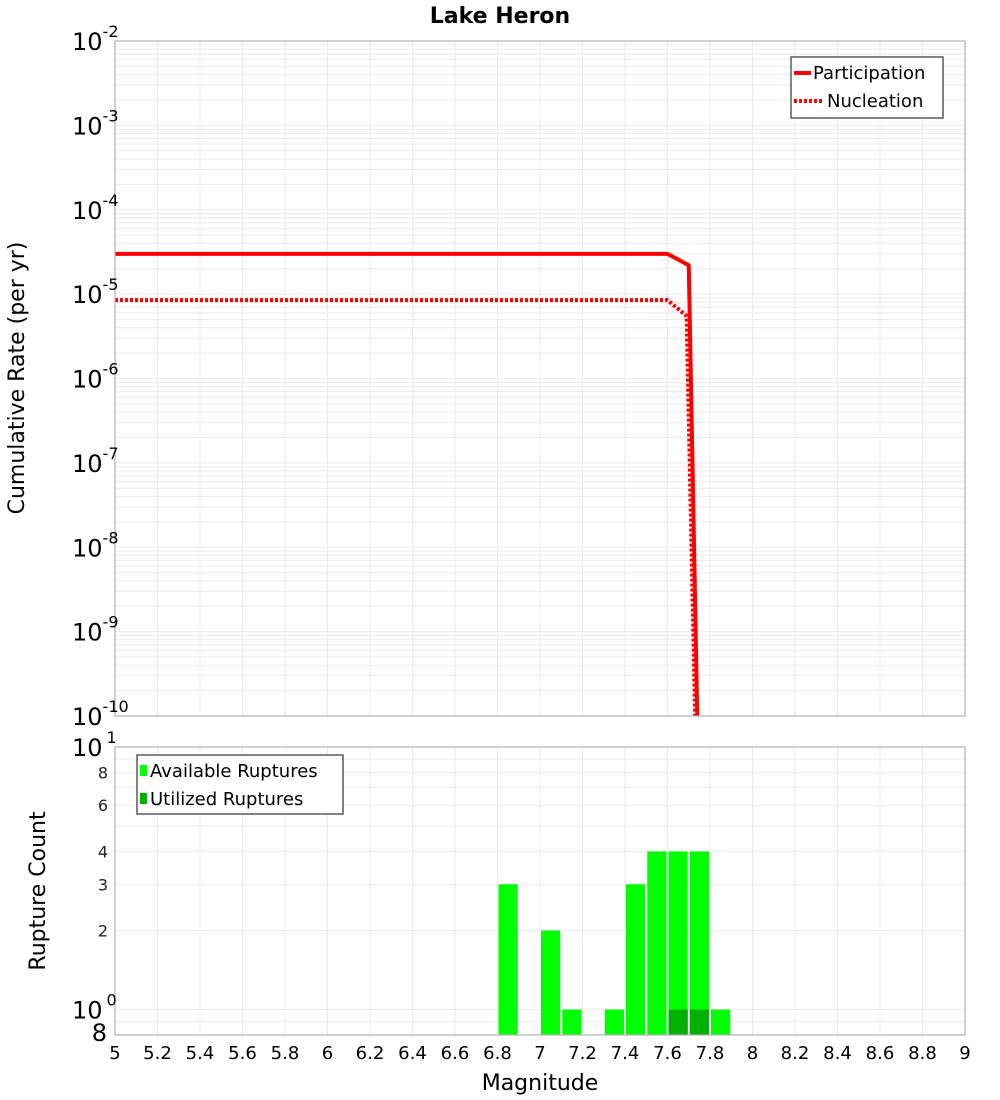 The height and width of the screenshot is (1100, 1000). I want to click on x-tick-label: 5.6, so click(242, 1053).